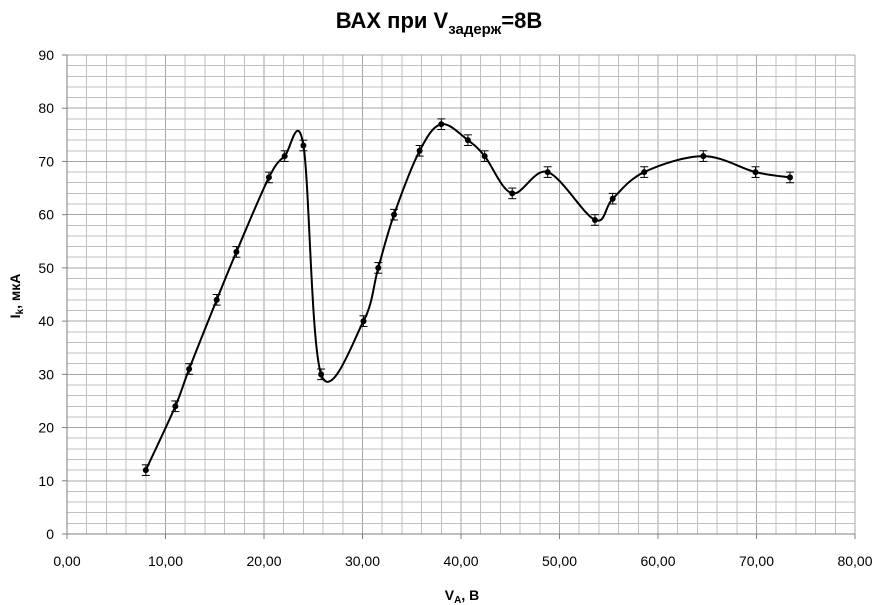 The height and width of the screenshot is (605, 878). I want to click on y-tick-label: 70, so click(46, 161).